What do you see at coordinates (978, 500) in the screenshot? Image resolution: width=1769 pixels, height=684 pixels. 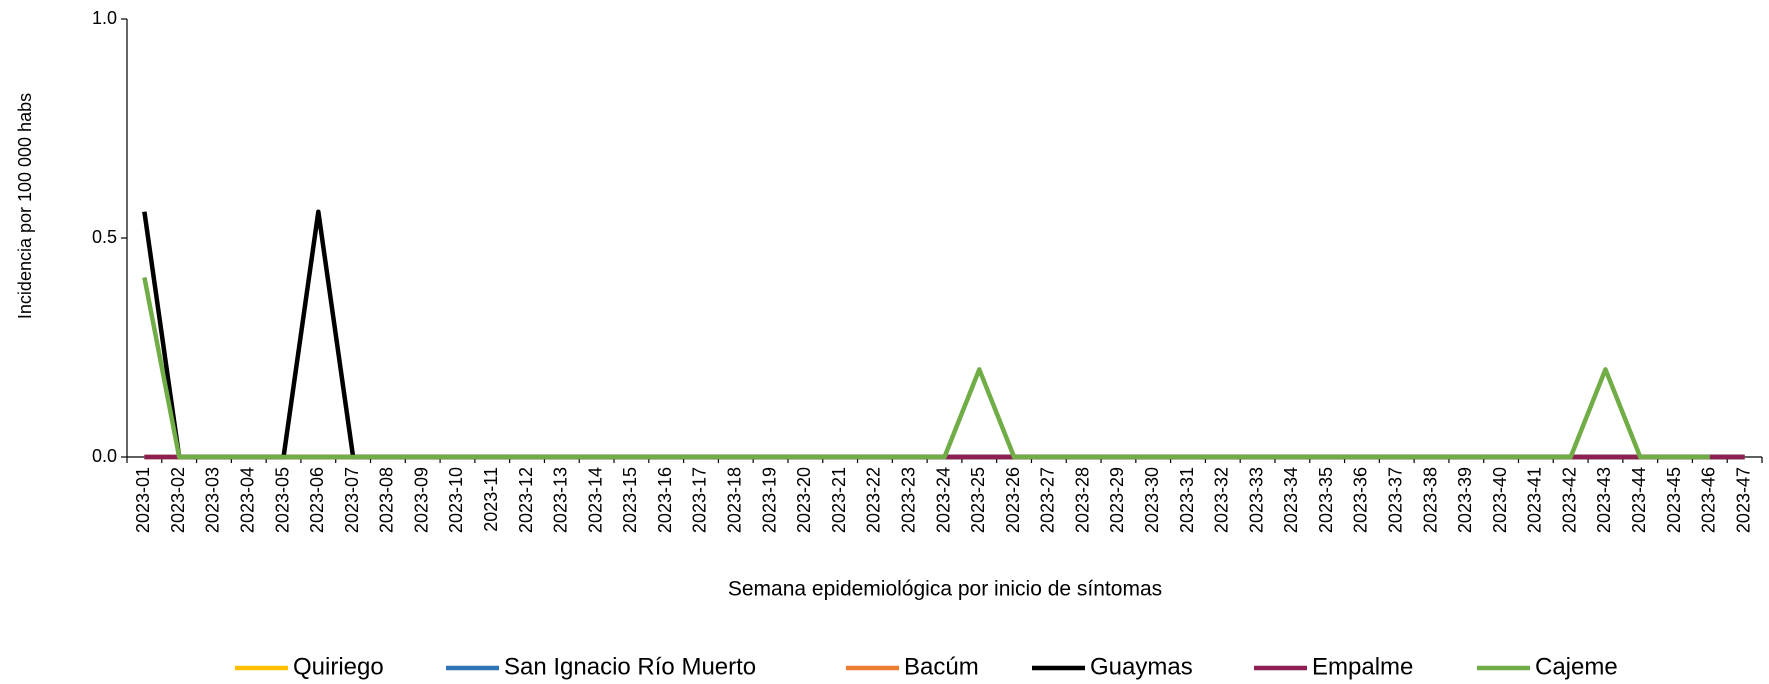 I see `x-tick-label: 2023-25` at bounding box center [978, 500].